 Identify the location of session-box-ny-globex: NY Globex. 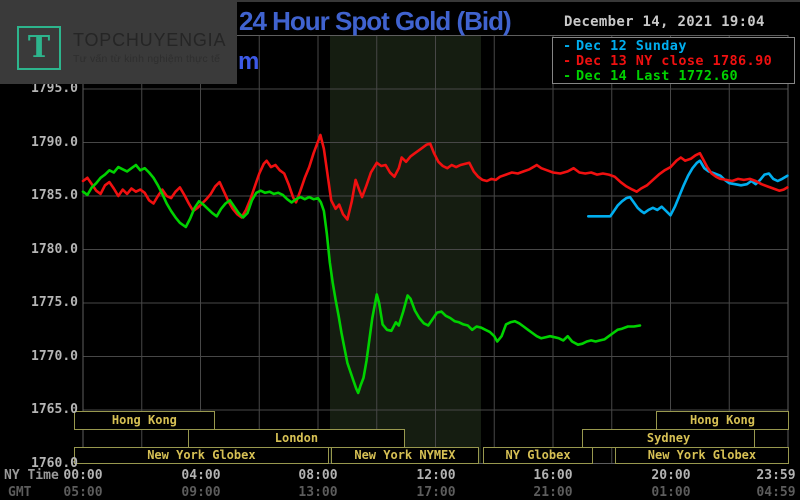
(538, 455).